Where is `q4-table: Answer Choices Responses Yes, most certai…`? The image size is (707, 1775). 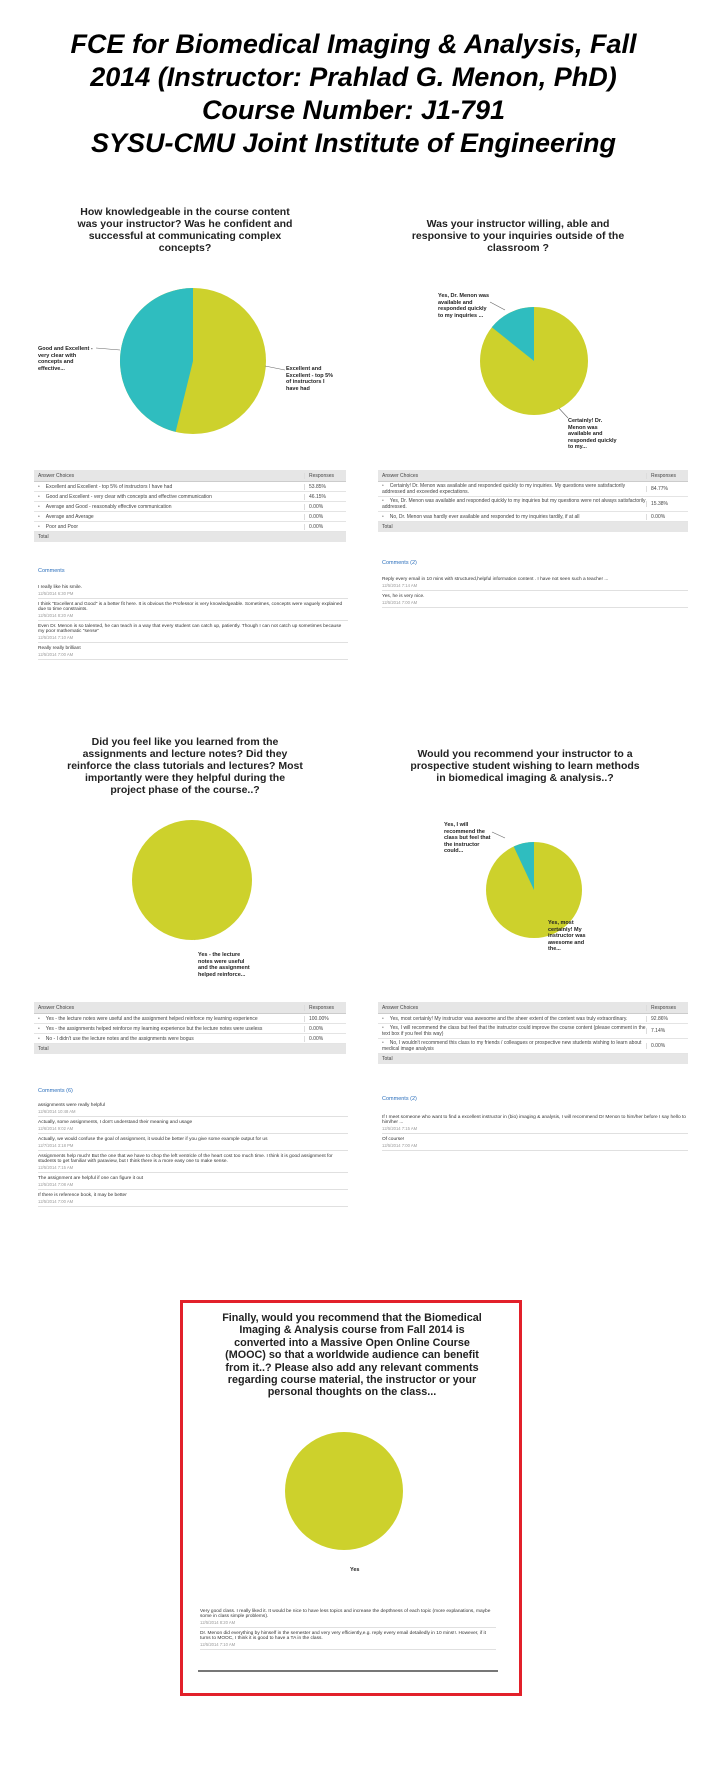 q4-table: Answer Choices Responses Yes, most certai… is located at coordinates (533, 1033).